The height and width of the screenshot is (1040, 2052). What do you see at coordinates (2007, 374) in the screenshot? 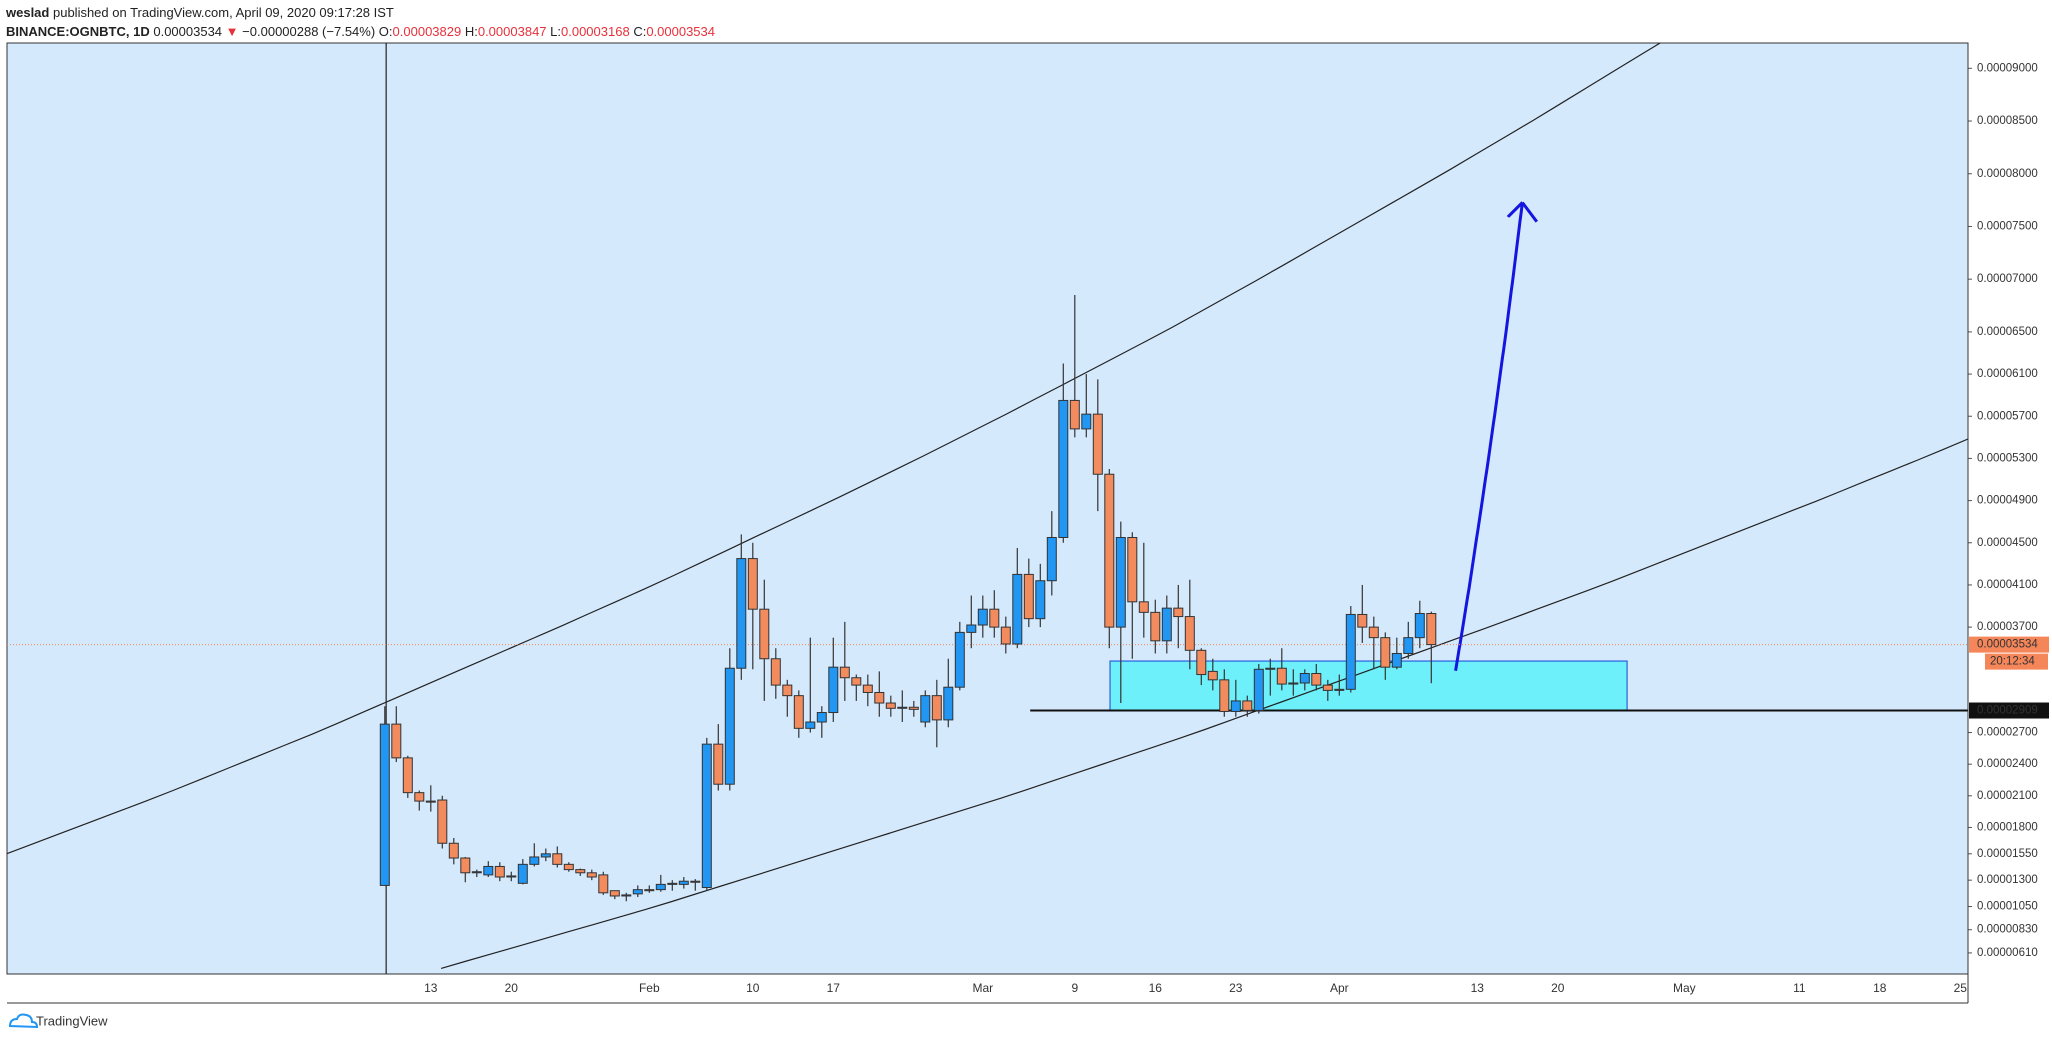
I see `y-tick-label: 0.00006100` at bounding box center [2007, 374].